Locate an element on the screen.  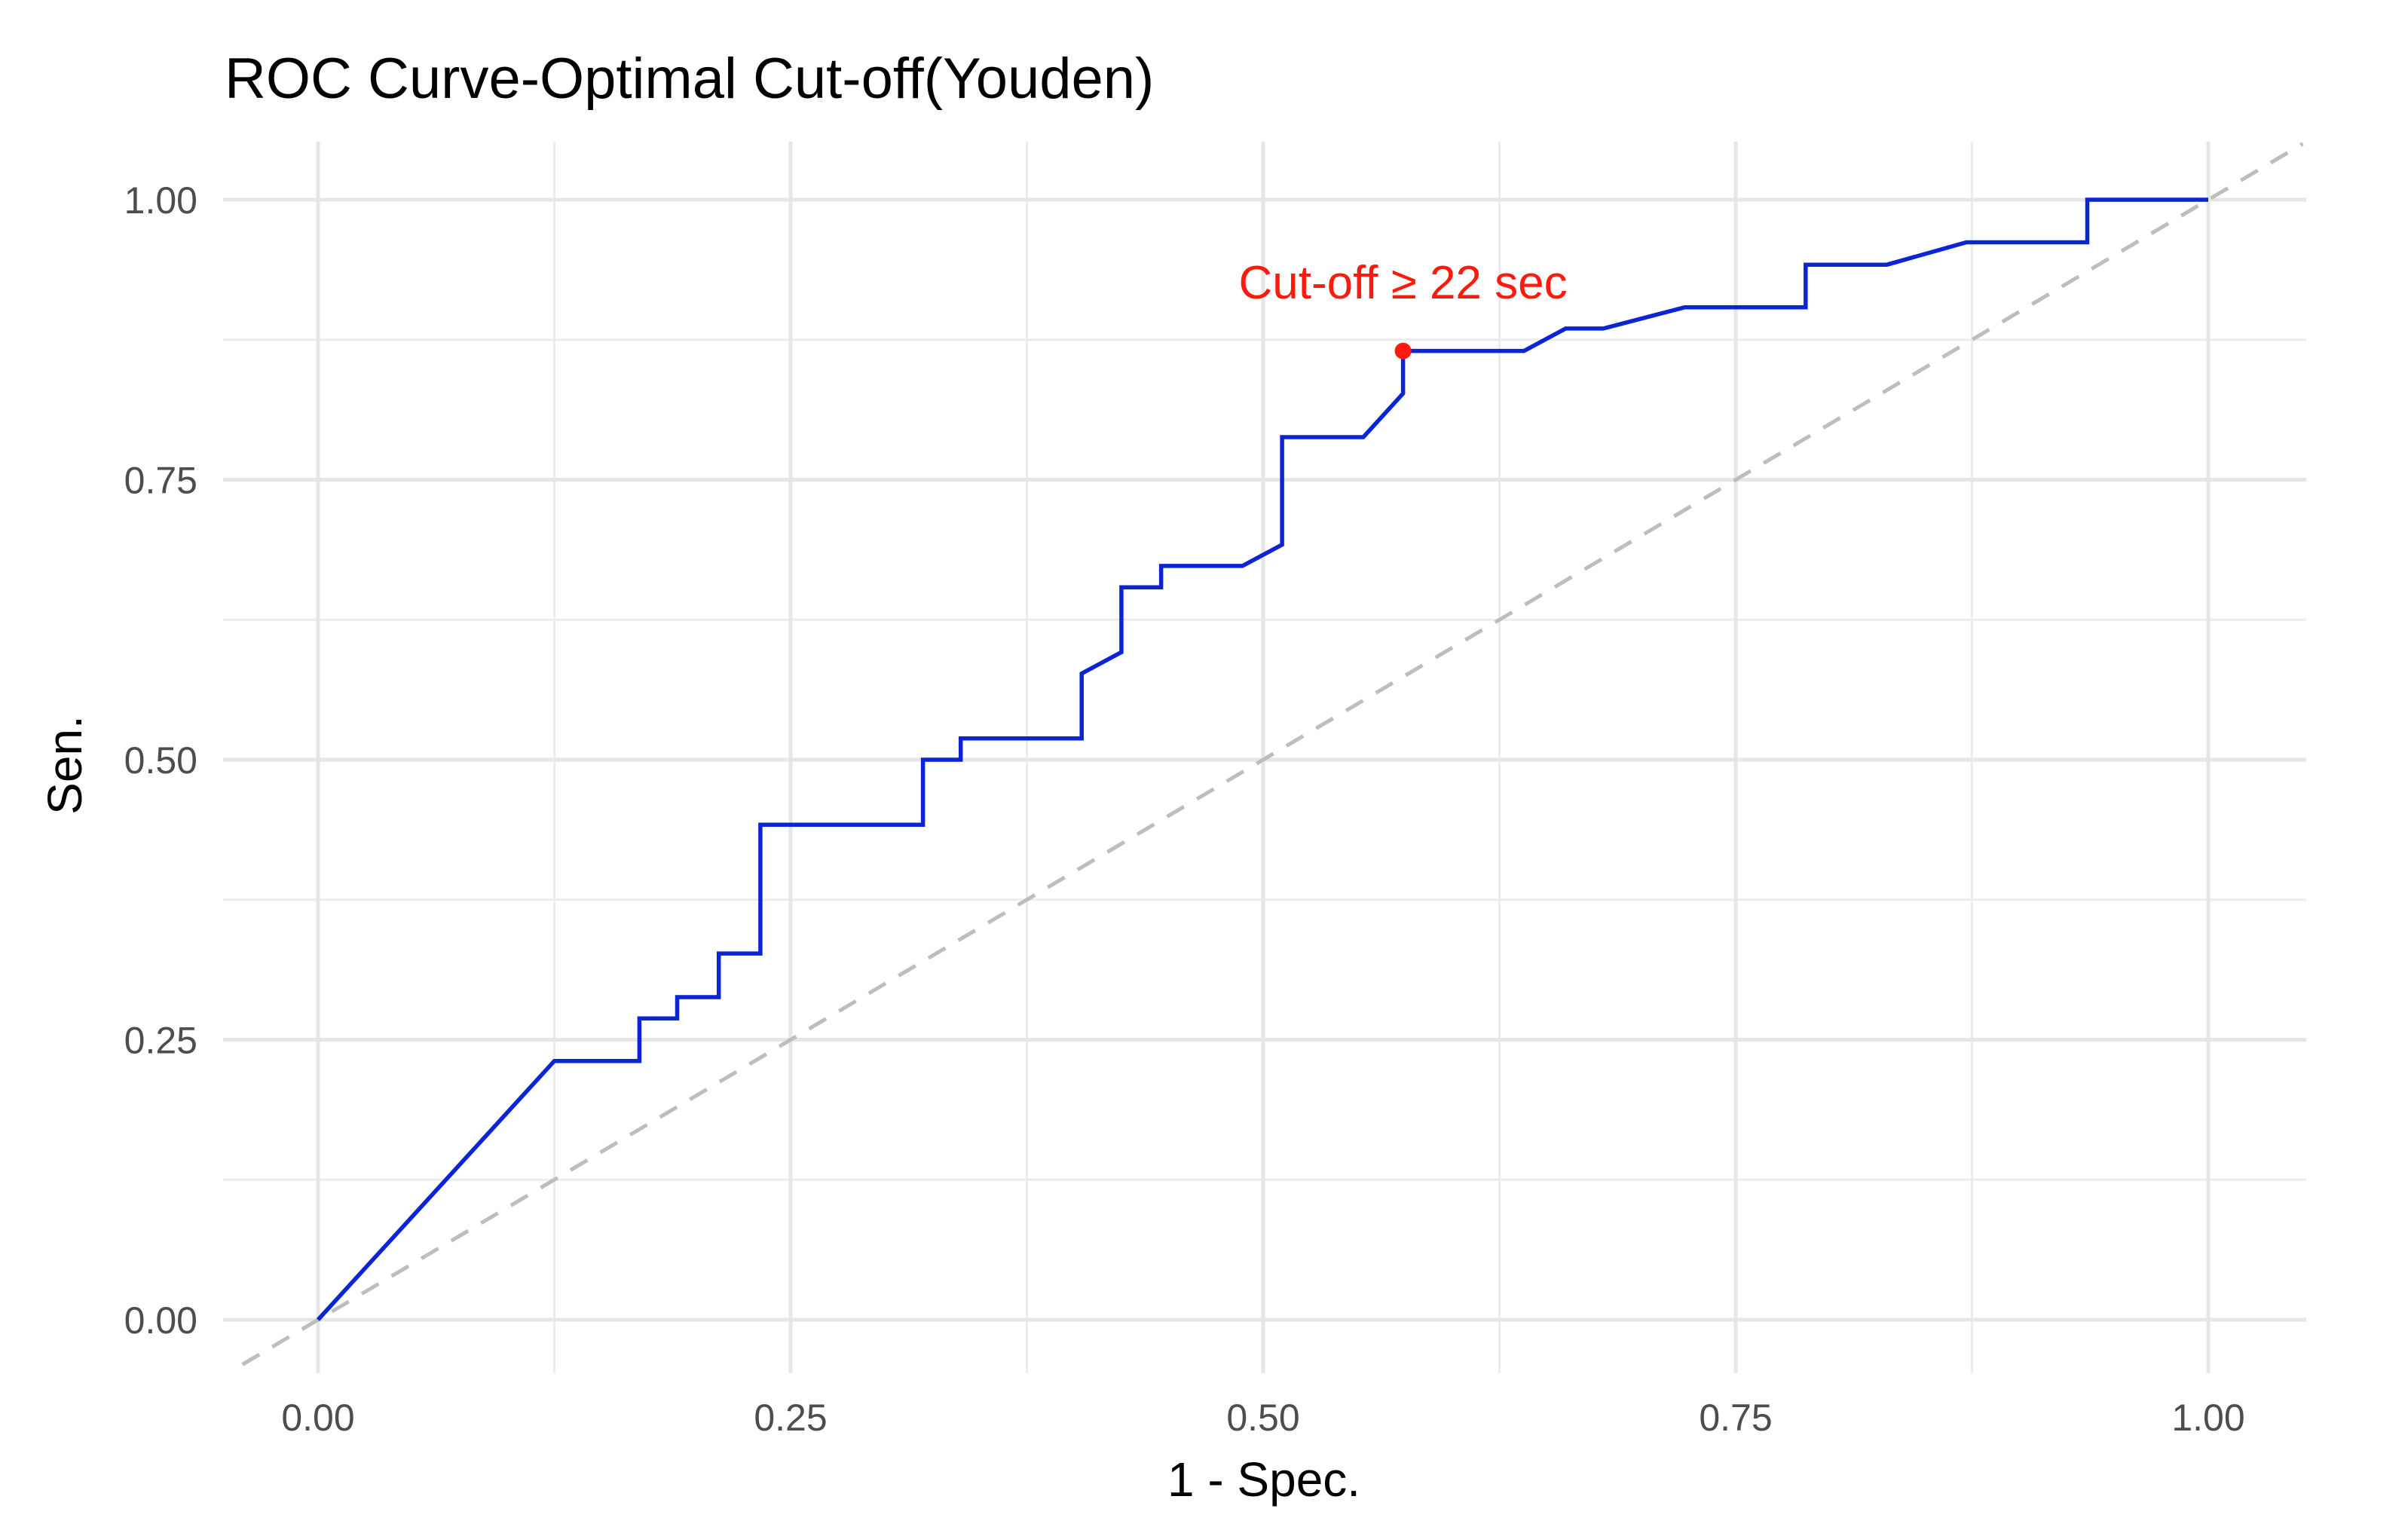
y-tick-labels: 0.00 0.25 0.50 0.75 1.00 is located at coordinates (161, 760).